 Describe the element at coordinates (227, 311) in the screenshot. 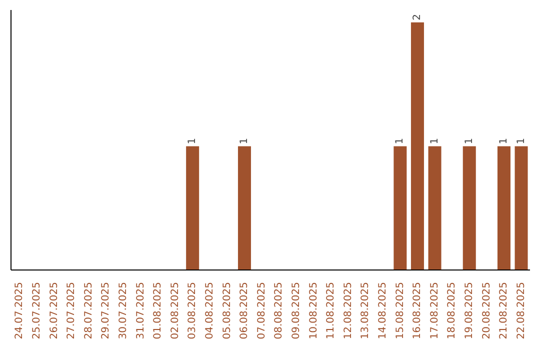

I see `x-tick-label: 05.08.2025` at that location.